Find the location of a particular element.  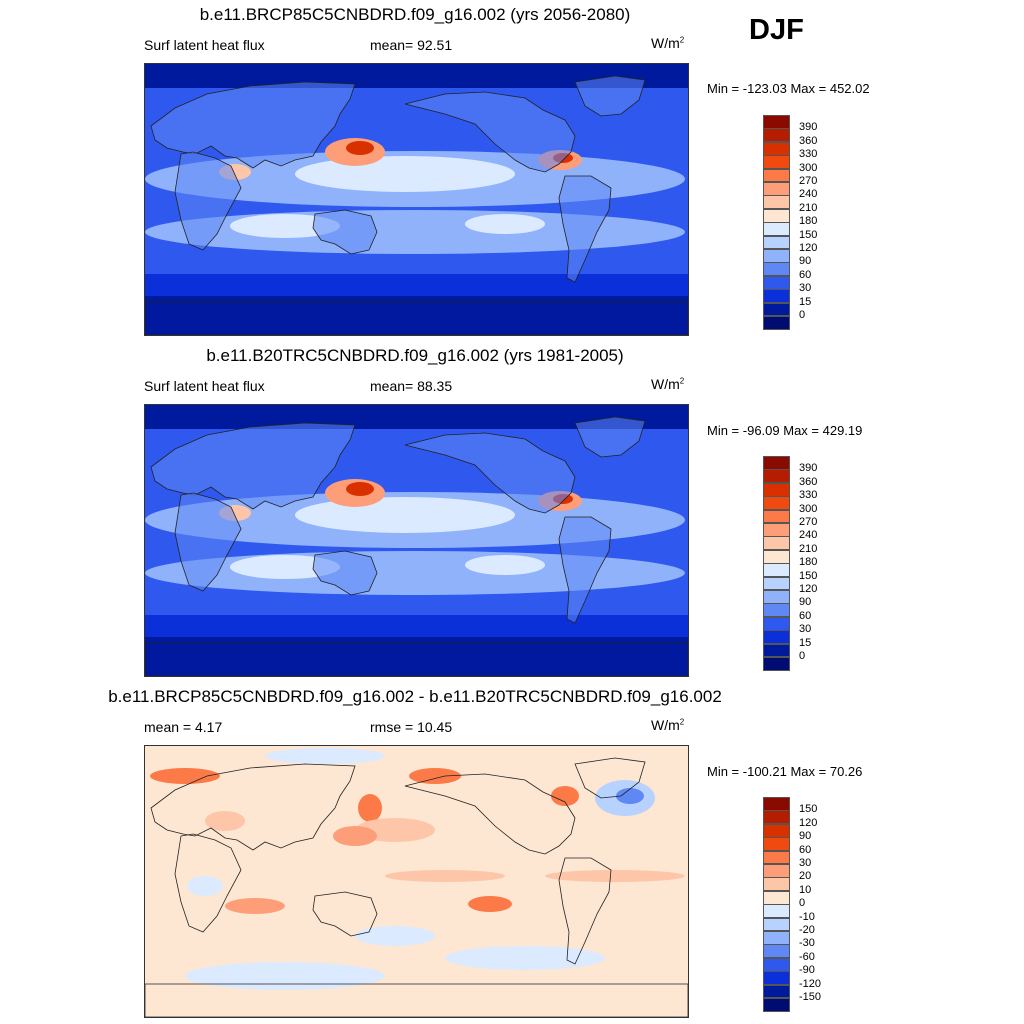

map-difference is located at coordinates (416, 881).